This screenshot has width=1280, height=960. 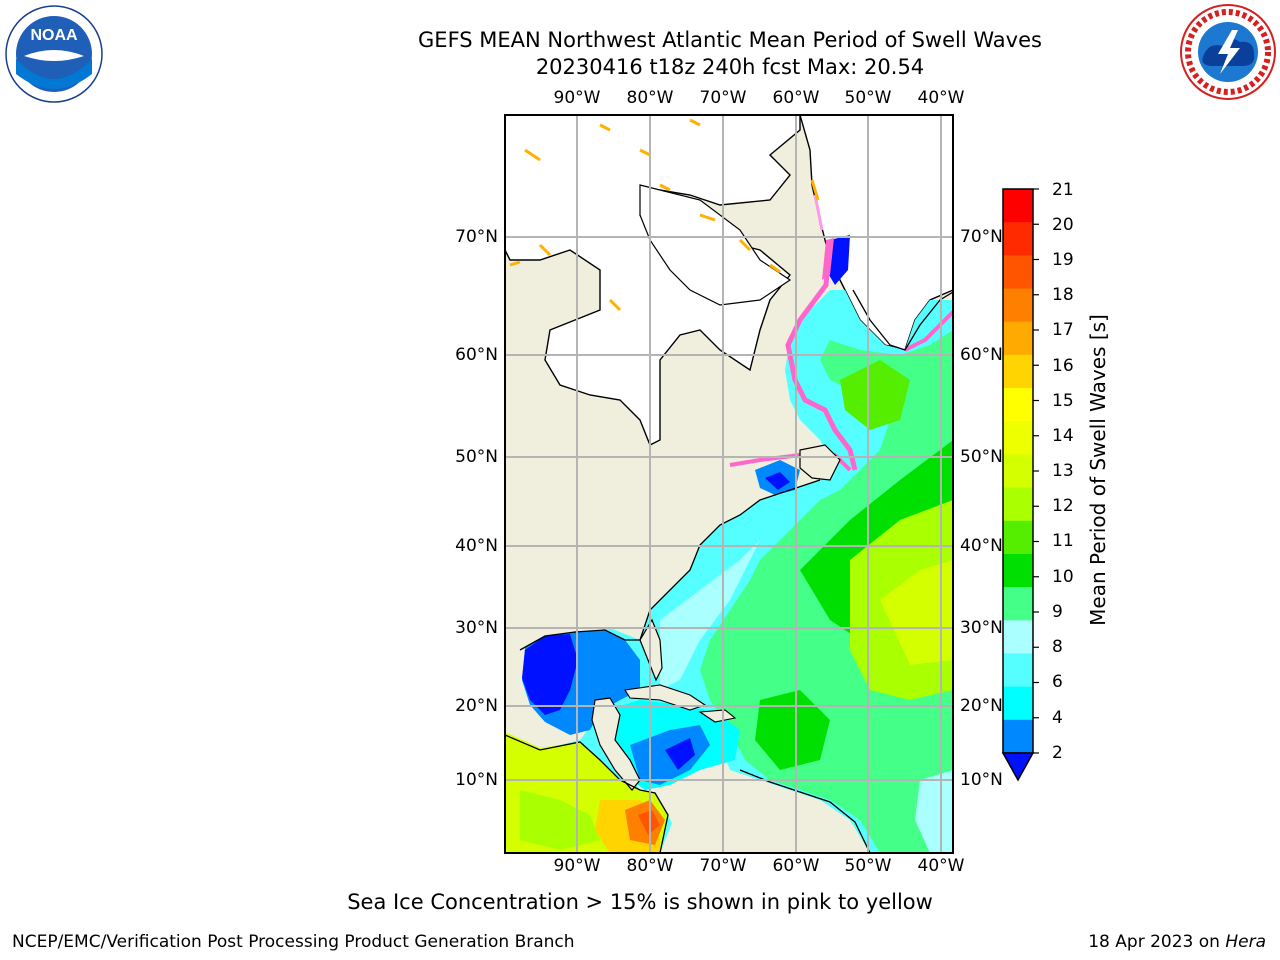 What do you see at coordinates (1063, 401) in the screenshot?
I see `colorbar-tick-label: 15` at bounding box center [1063, 401].